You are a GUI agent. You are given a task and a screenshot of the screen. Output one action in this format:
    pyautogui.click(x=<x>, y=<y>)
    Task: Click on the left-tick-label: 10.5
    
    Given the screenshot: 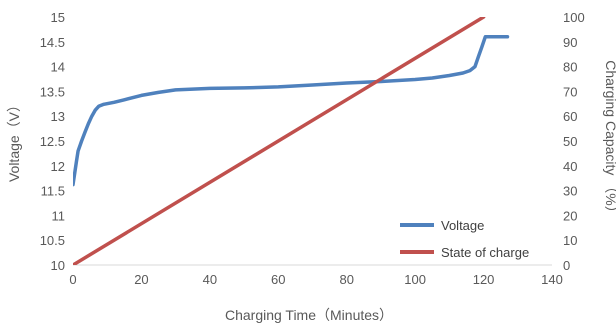 What is the action you would take?
    pyautogui.click(x=52, y=240)
    